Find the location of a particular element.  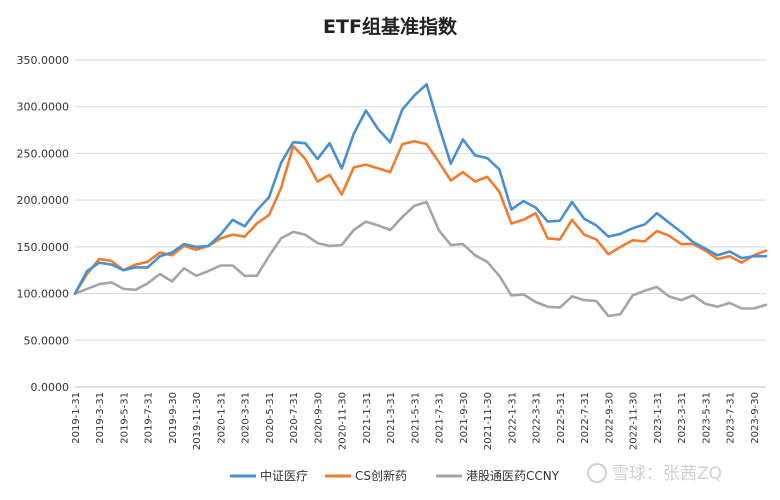

y-tick-label: 50.0000 is located at coordinates (47, 340).